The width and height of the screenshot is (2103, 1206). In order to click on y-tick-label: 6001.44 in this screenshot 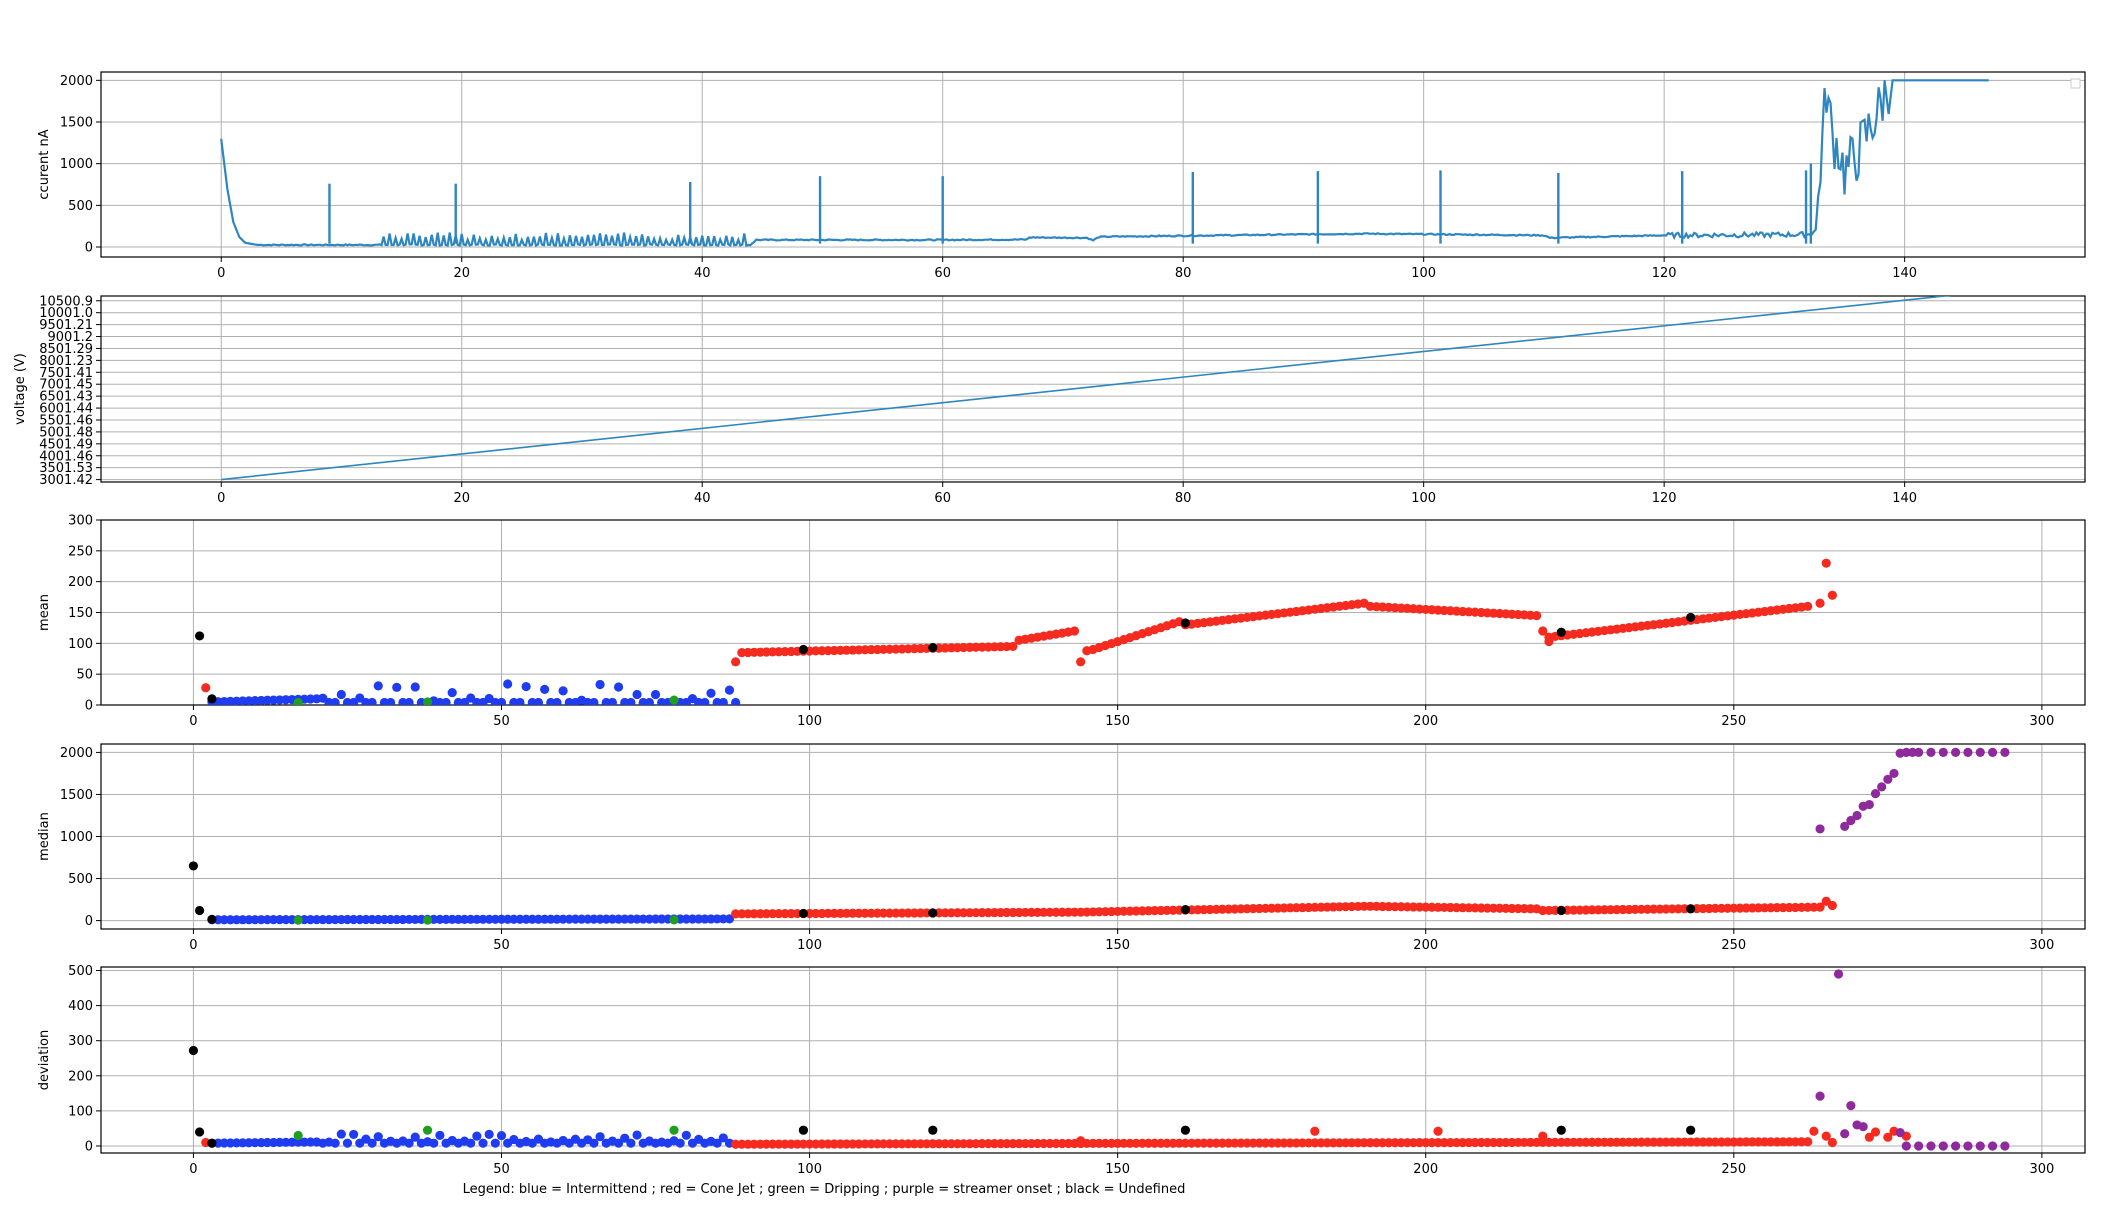, I will do `click(66, 409)`.